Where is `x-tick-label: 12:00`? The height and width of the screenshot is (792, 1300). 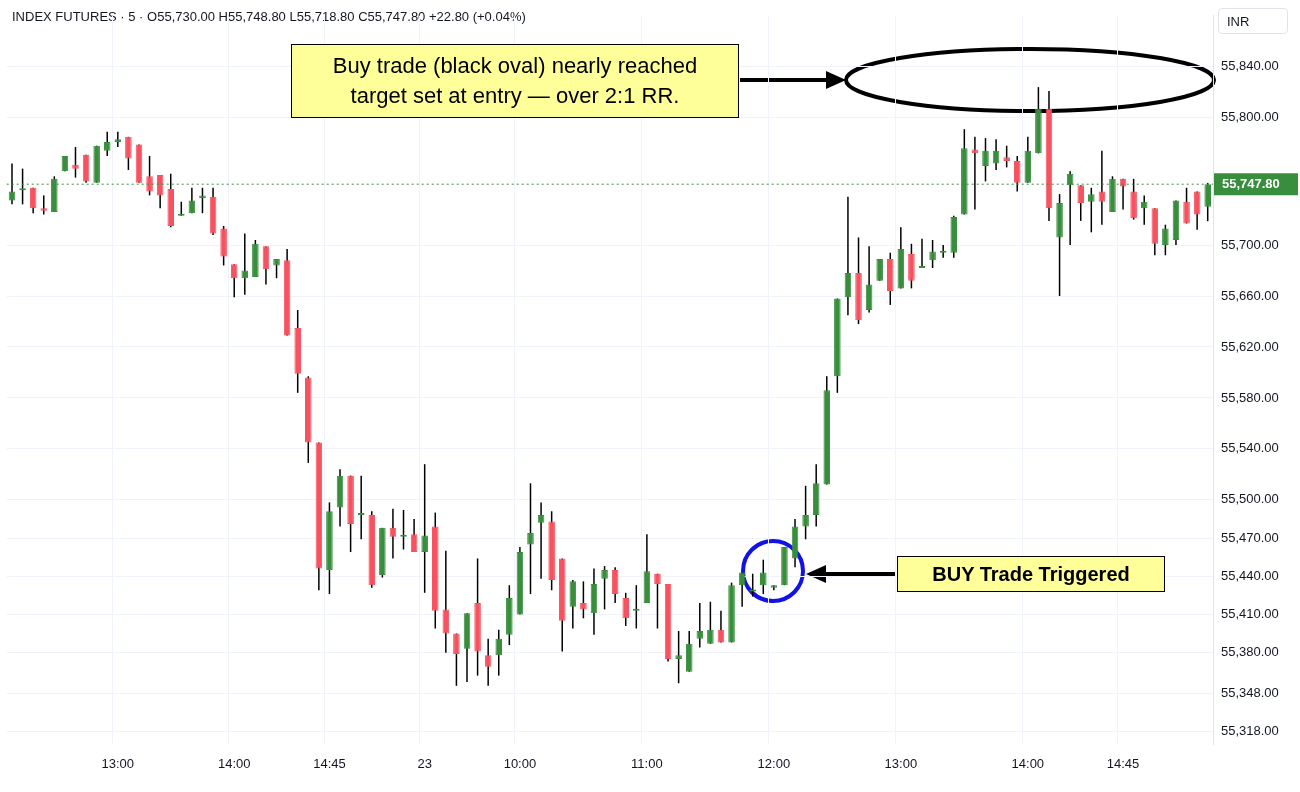 x-tick-label: 12:00 is located at coordinates (774, 763).